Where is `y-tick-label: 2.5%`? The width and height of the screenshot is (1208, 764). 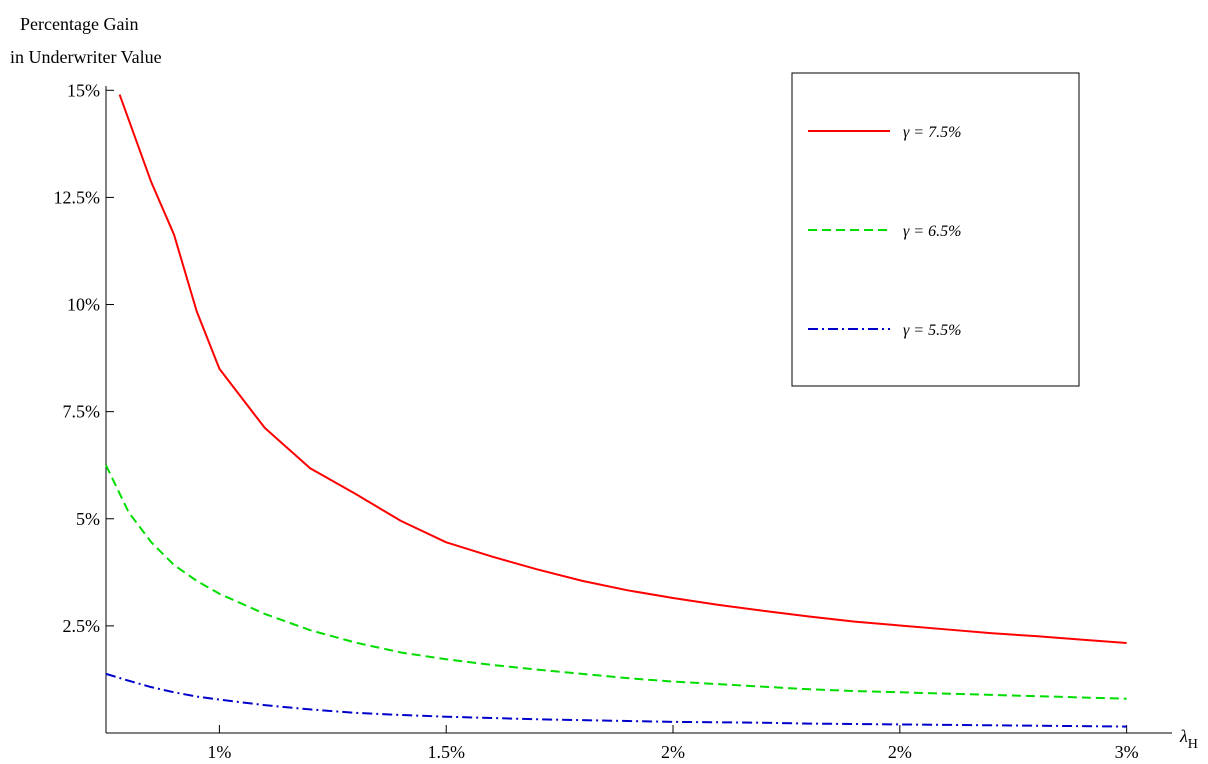
y-tick-label: 2.5% is located at coordinates (82, 626).